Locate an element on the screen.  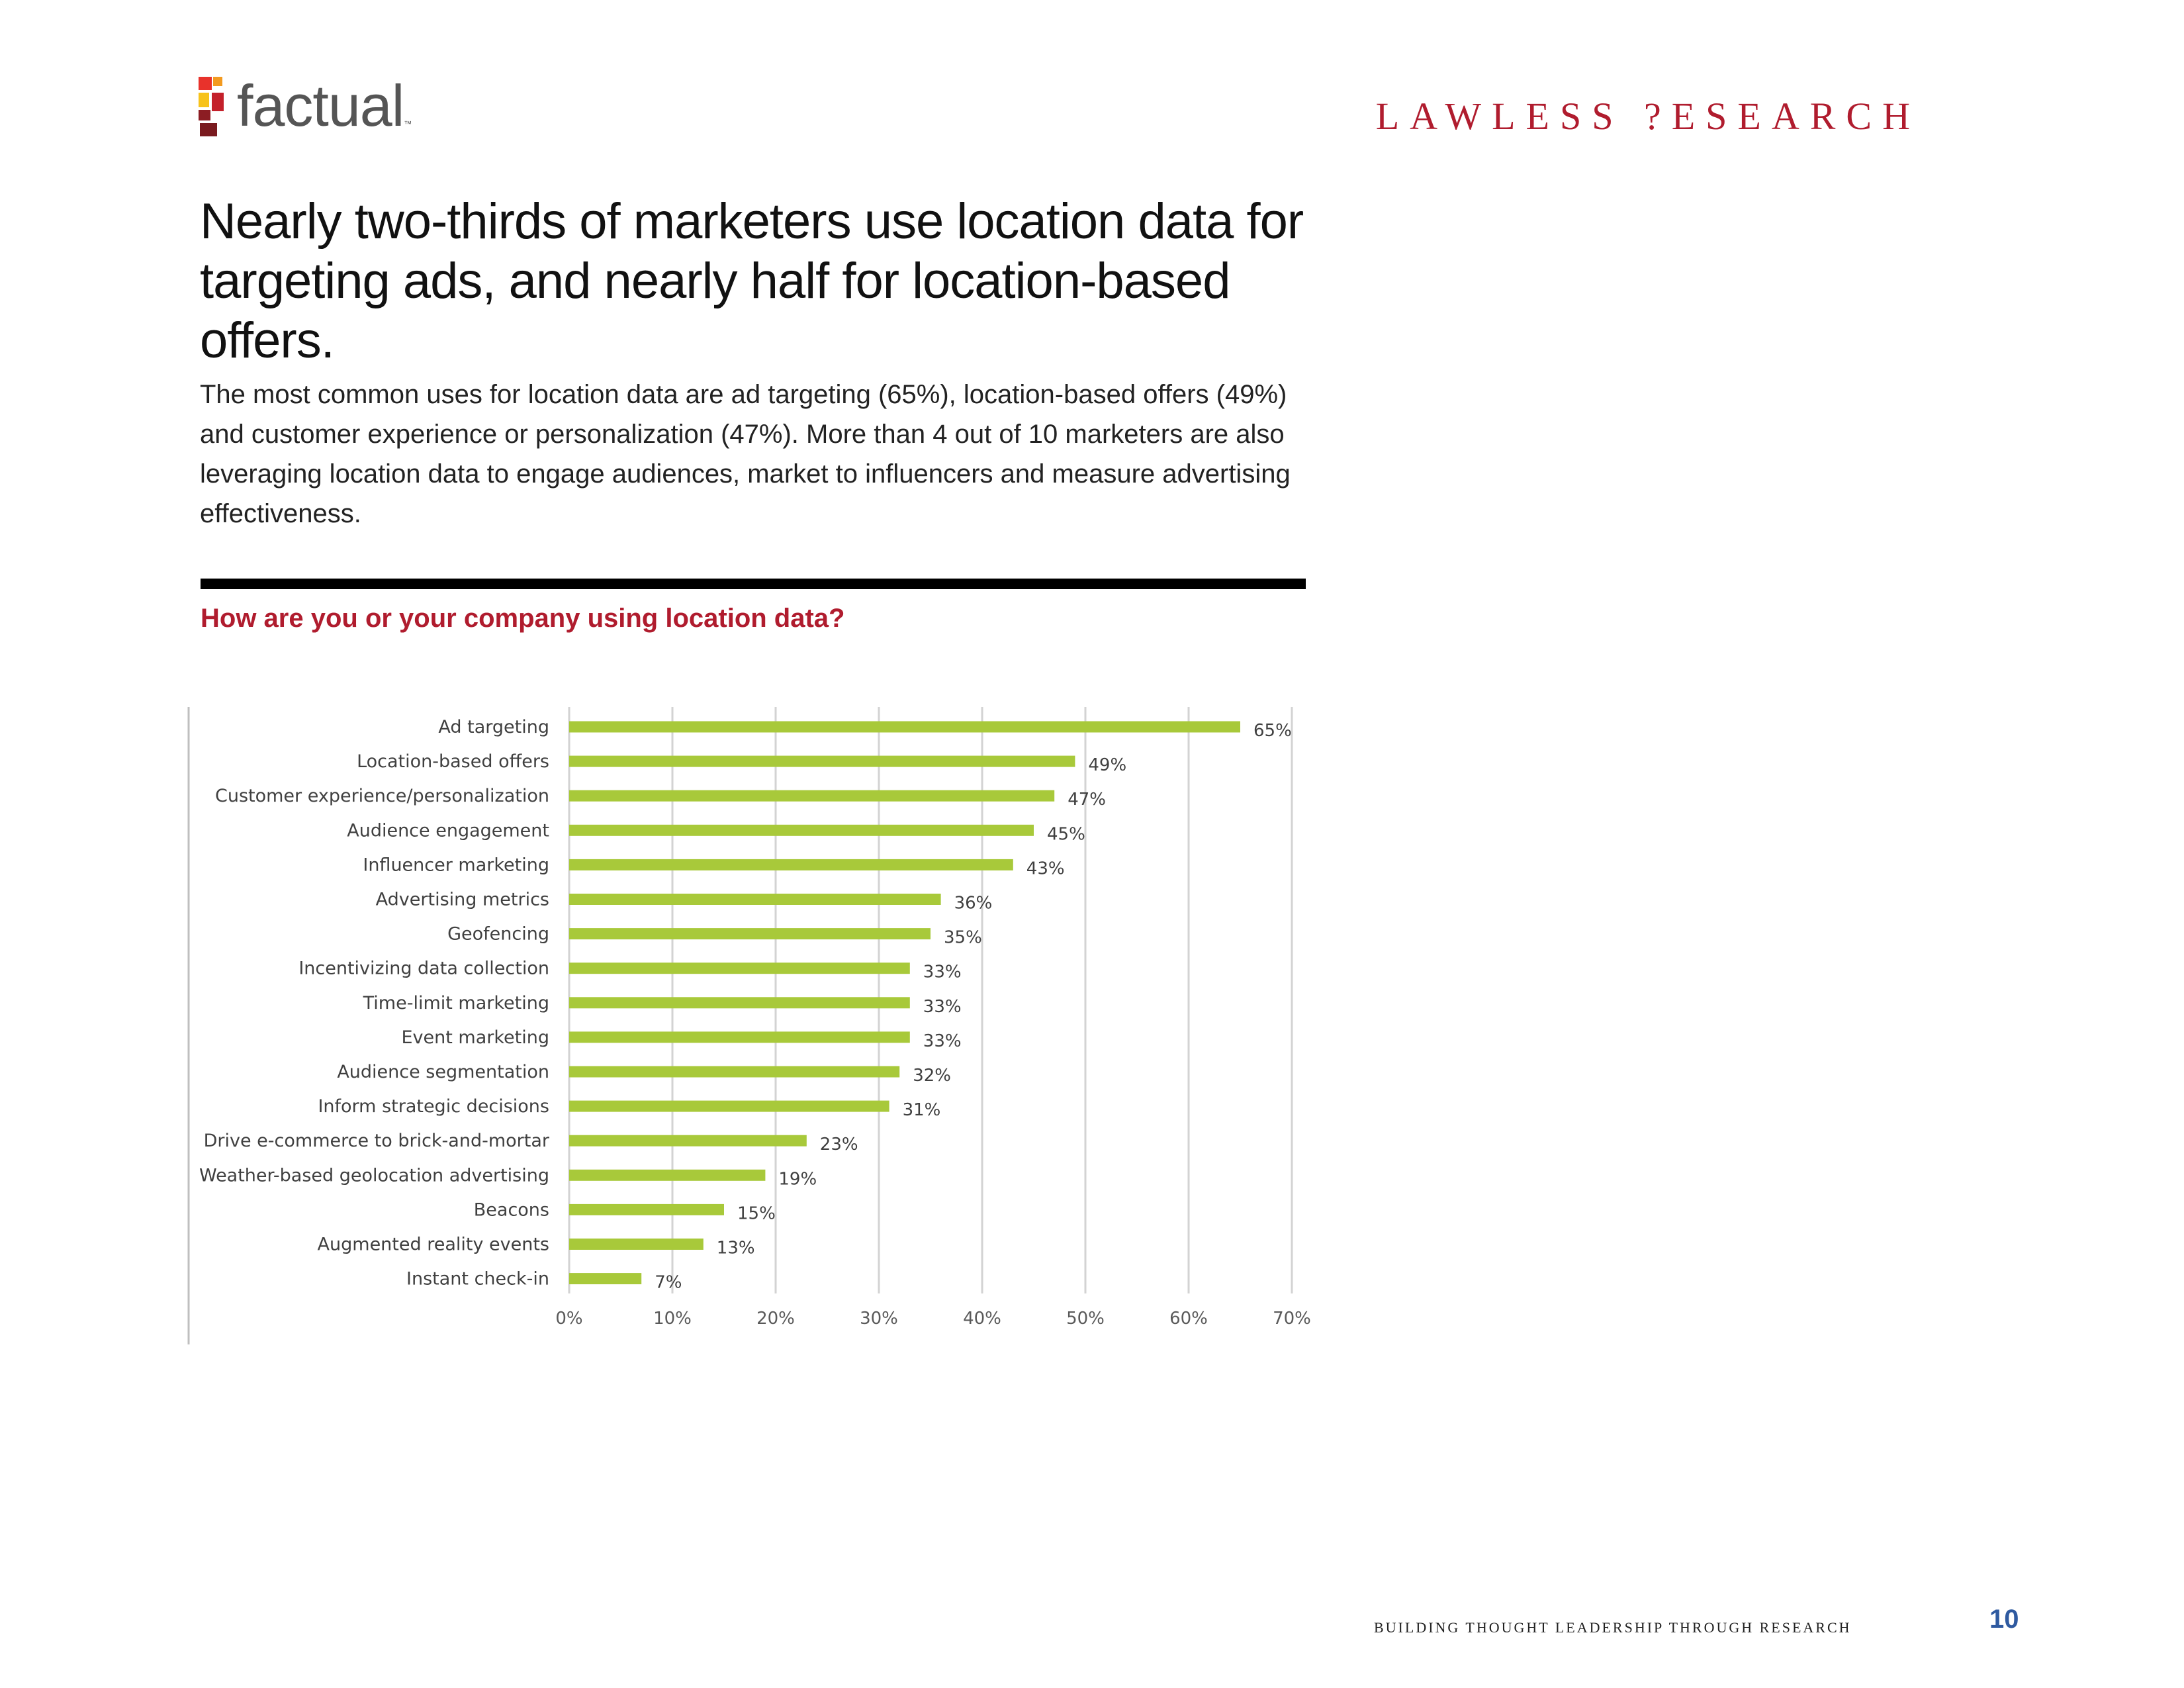
x-tick-label: 40% is located at coordinates (982, 1319).